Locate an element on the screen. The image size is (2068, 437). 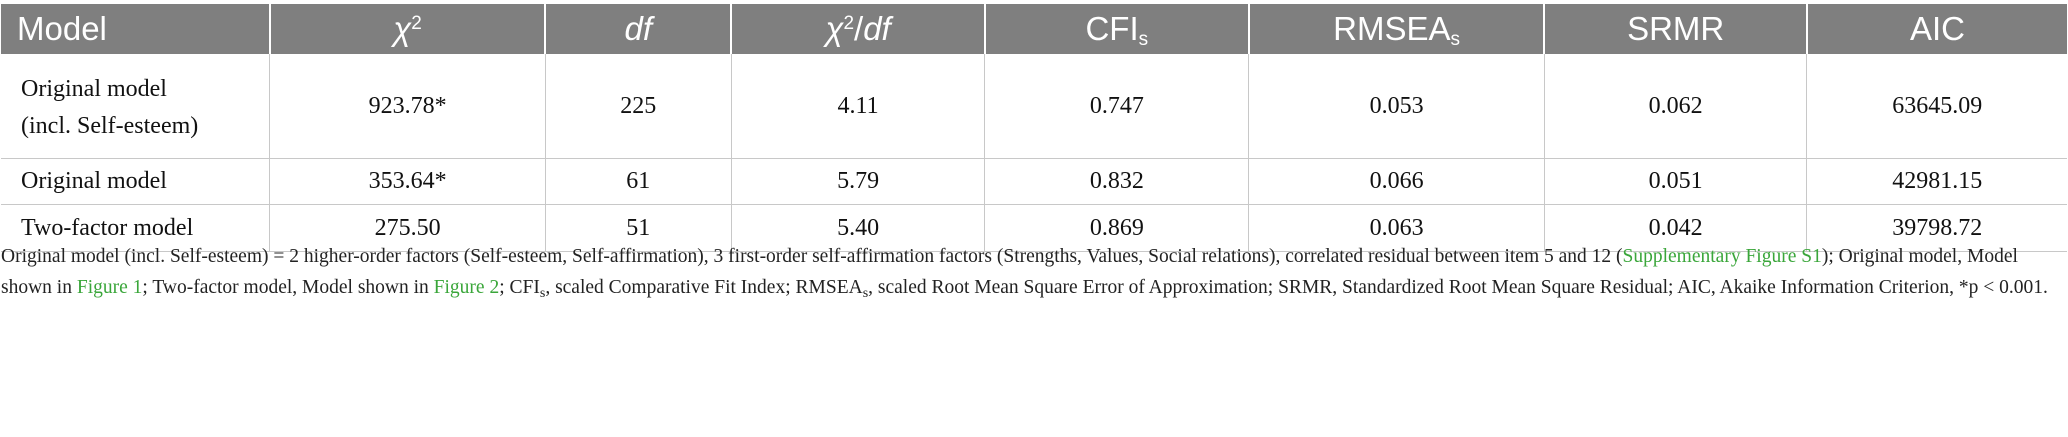
header-row: Model χ2 df χ2/df CFIs RMSEAs SRMR AIC is located at coordinates (1034, 29).